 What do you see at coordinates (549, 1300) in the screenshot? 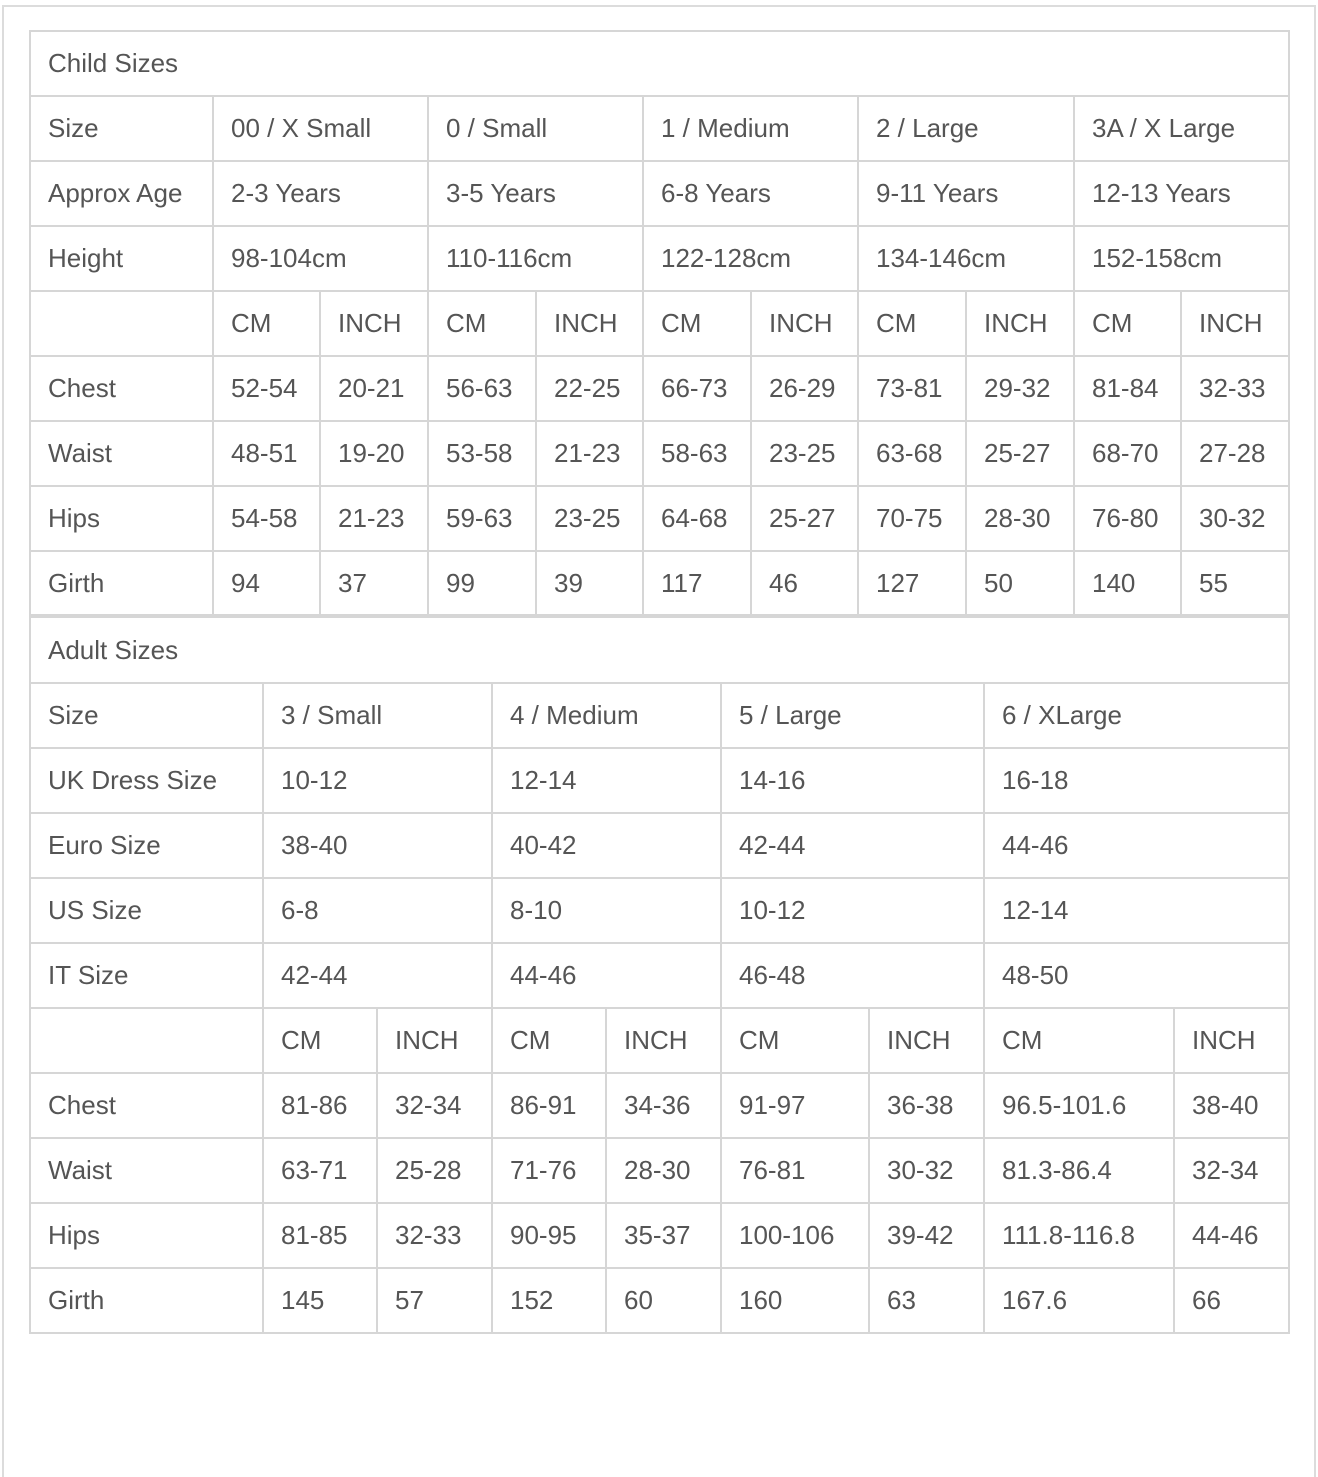
I see `cell-value: 152` at bounding box center [549, 1300].